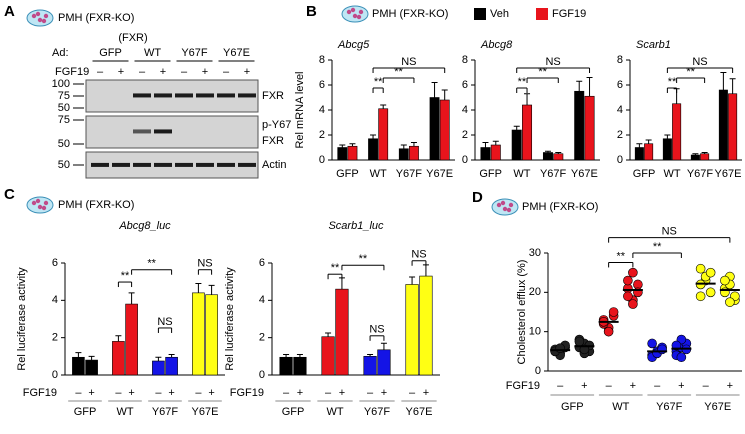 The height and width of the screenshot is (434, 745). What do you see at coordinates (9, 11) in the screenshot?
I see `panel-label: A` at bounding box center [9, 11].